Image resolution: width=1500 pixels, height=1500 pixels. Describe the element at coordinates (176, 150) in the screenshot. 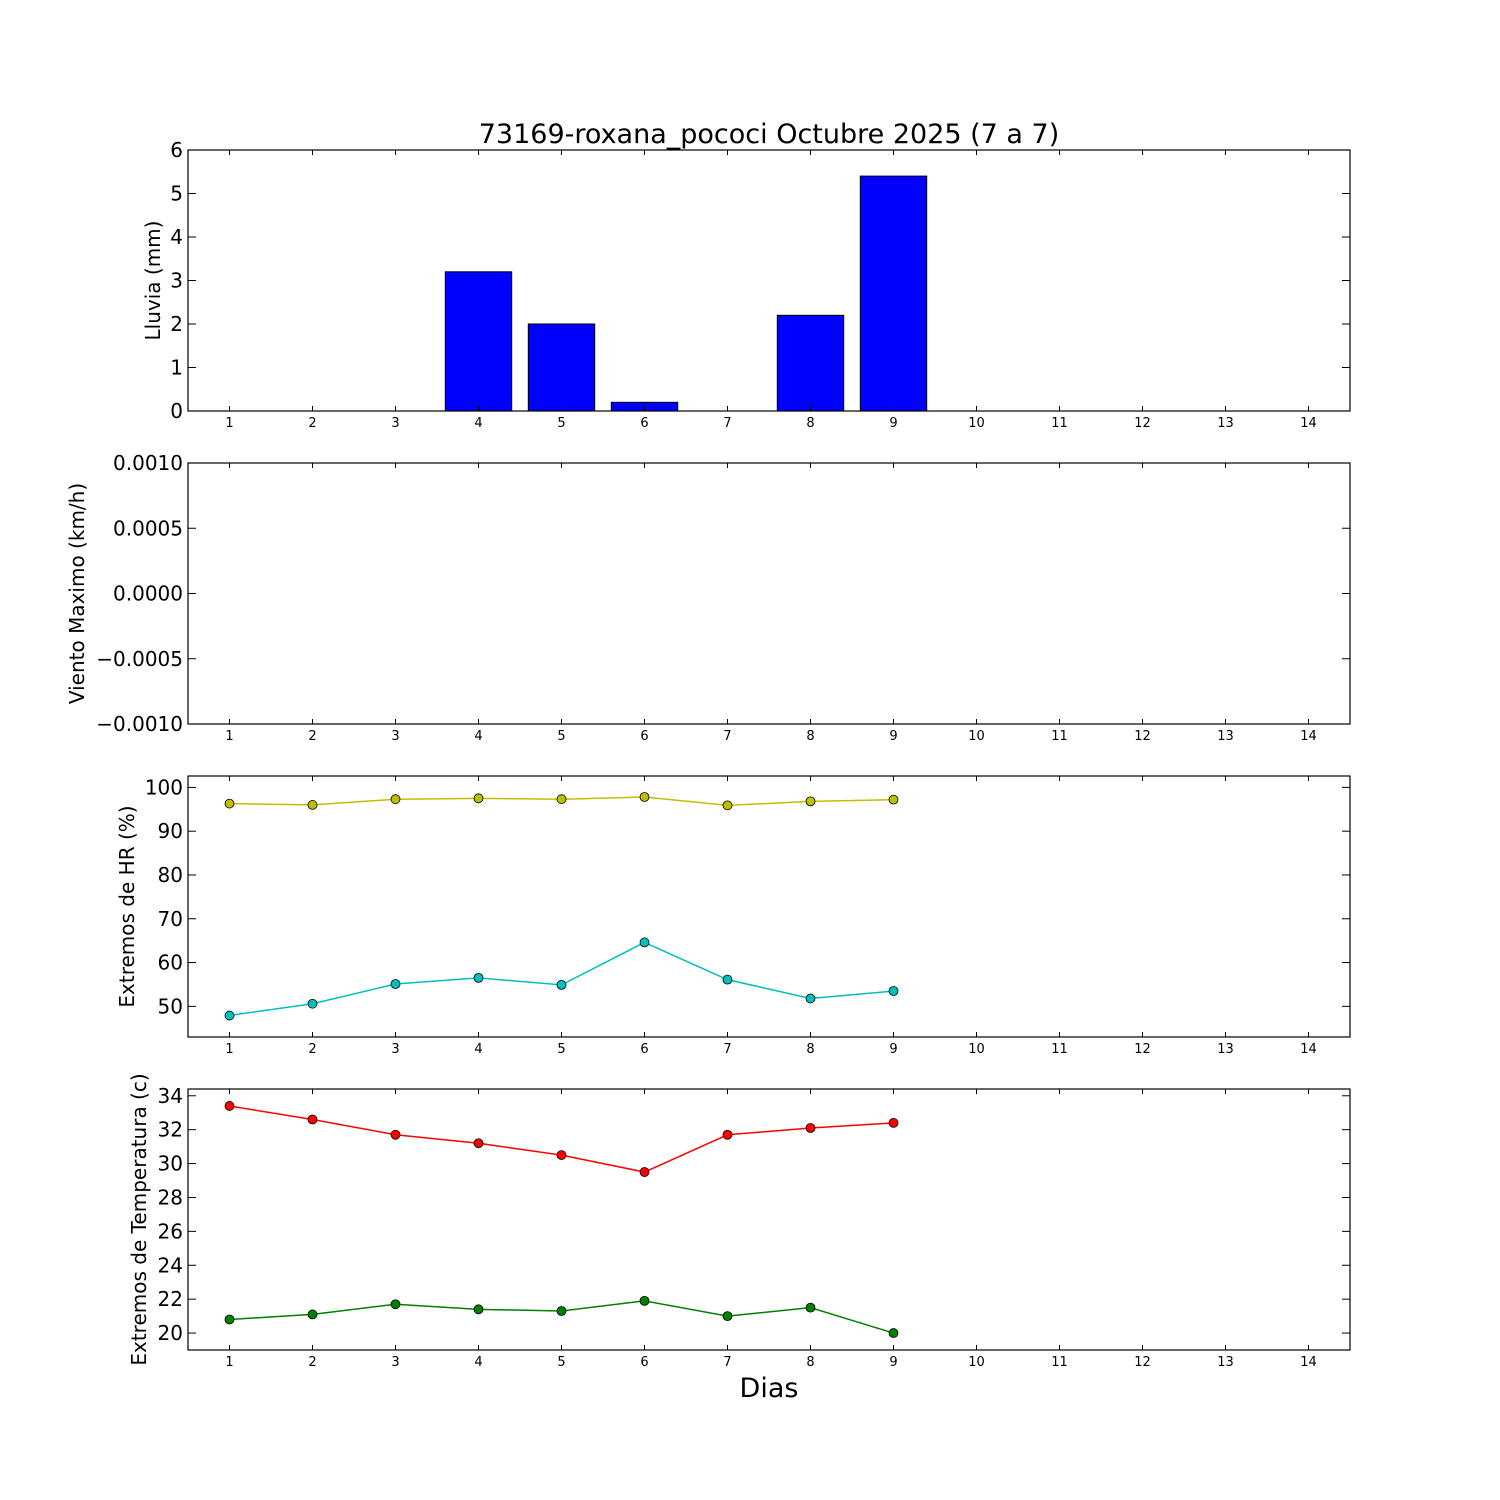

I see `y-tick-label: 6` at that location.